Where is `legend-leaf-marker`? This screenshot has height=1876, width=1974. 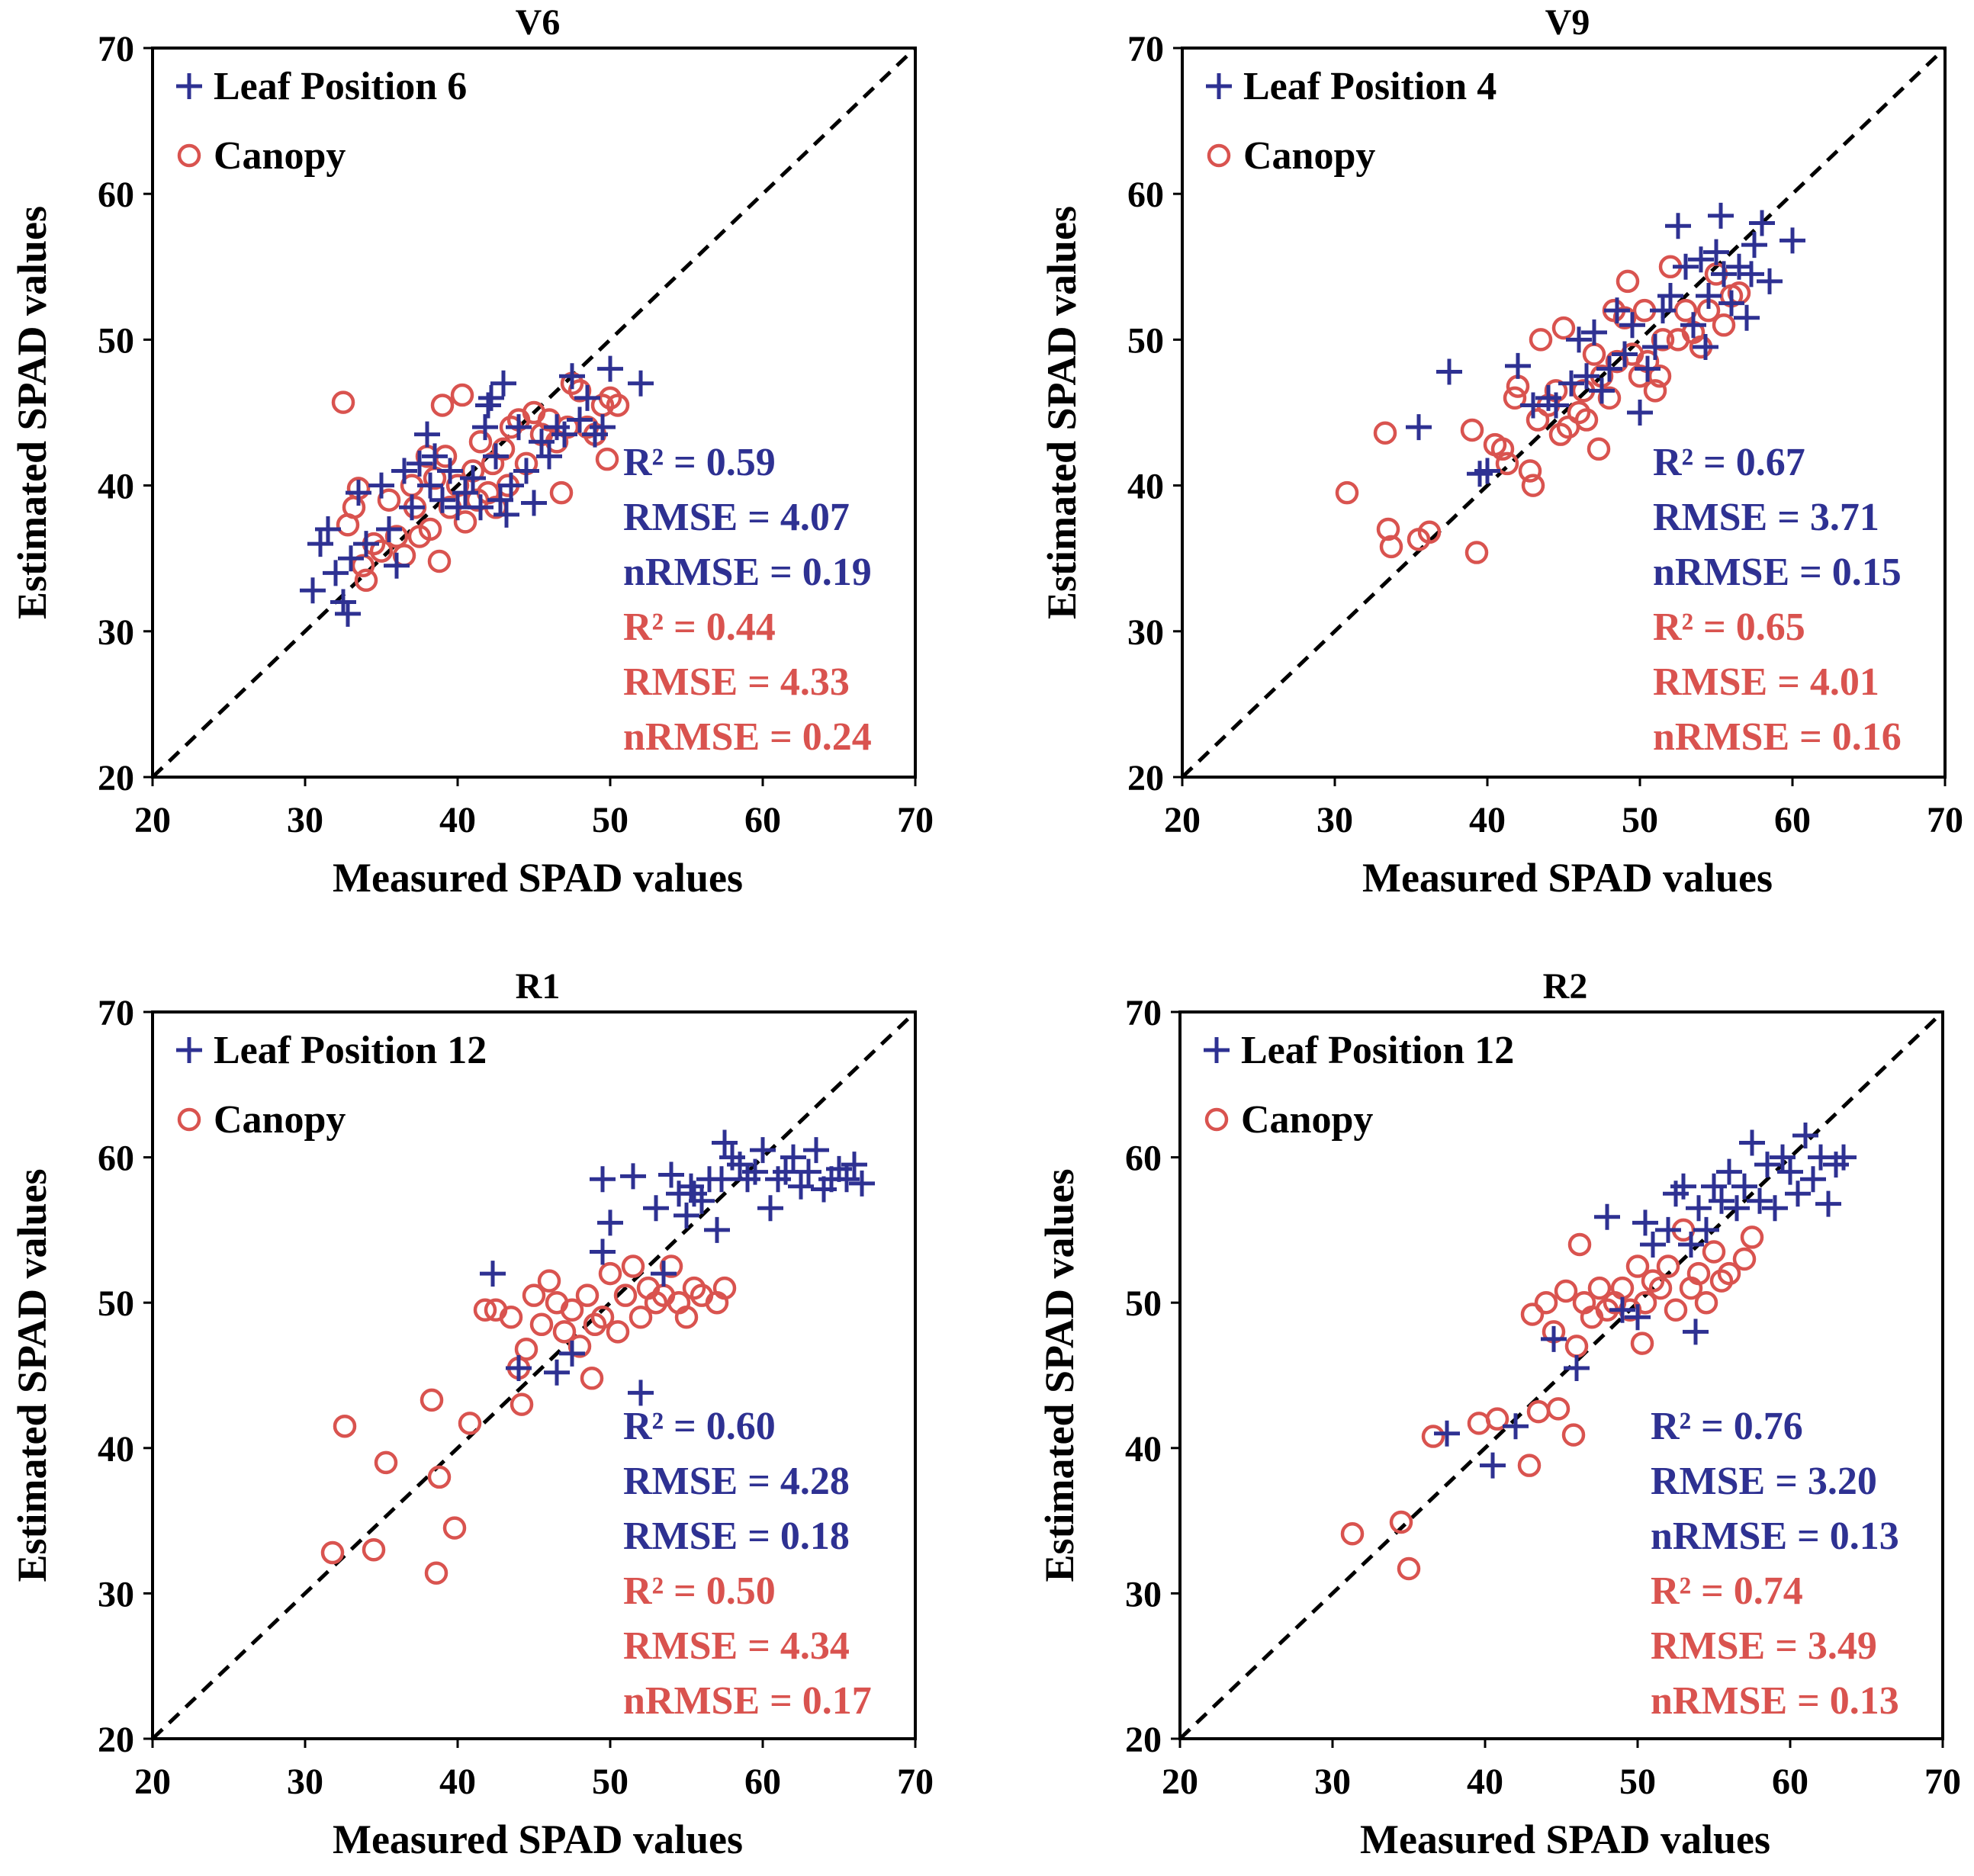
legend-leaf-marker is located at coordinates (1219, 86).